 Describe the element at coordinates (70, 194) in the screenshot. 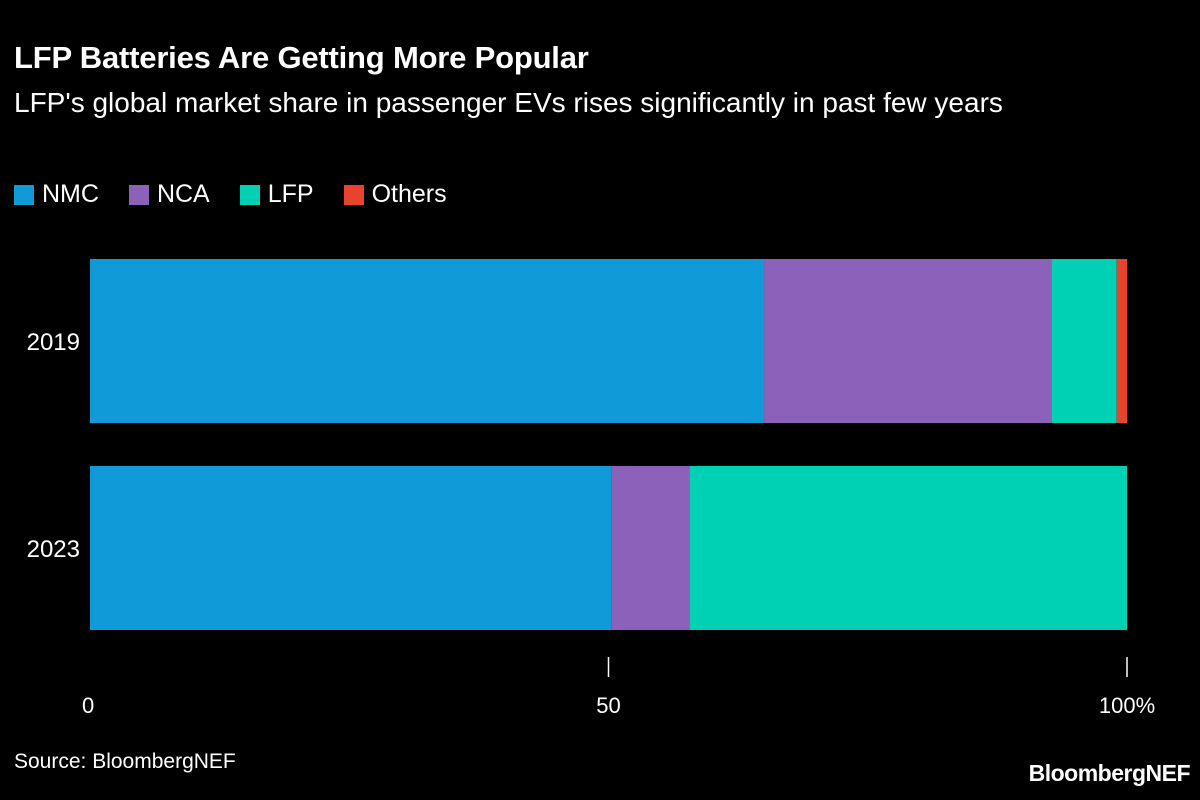

I see `legend-label-nmc: NMC` at that location.